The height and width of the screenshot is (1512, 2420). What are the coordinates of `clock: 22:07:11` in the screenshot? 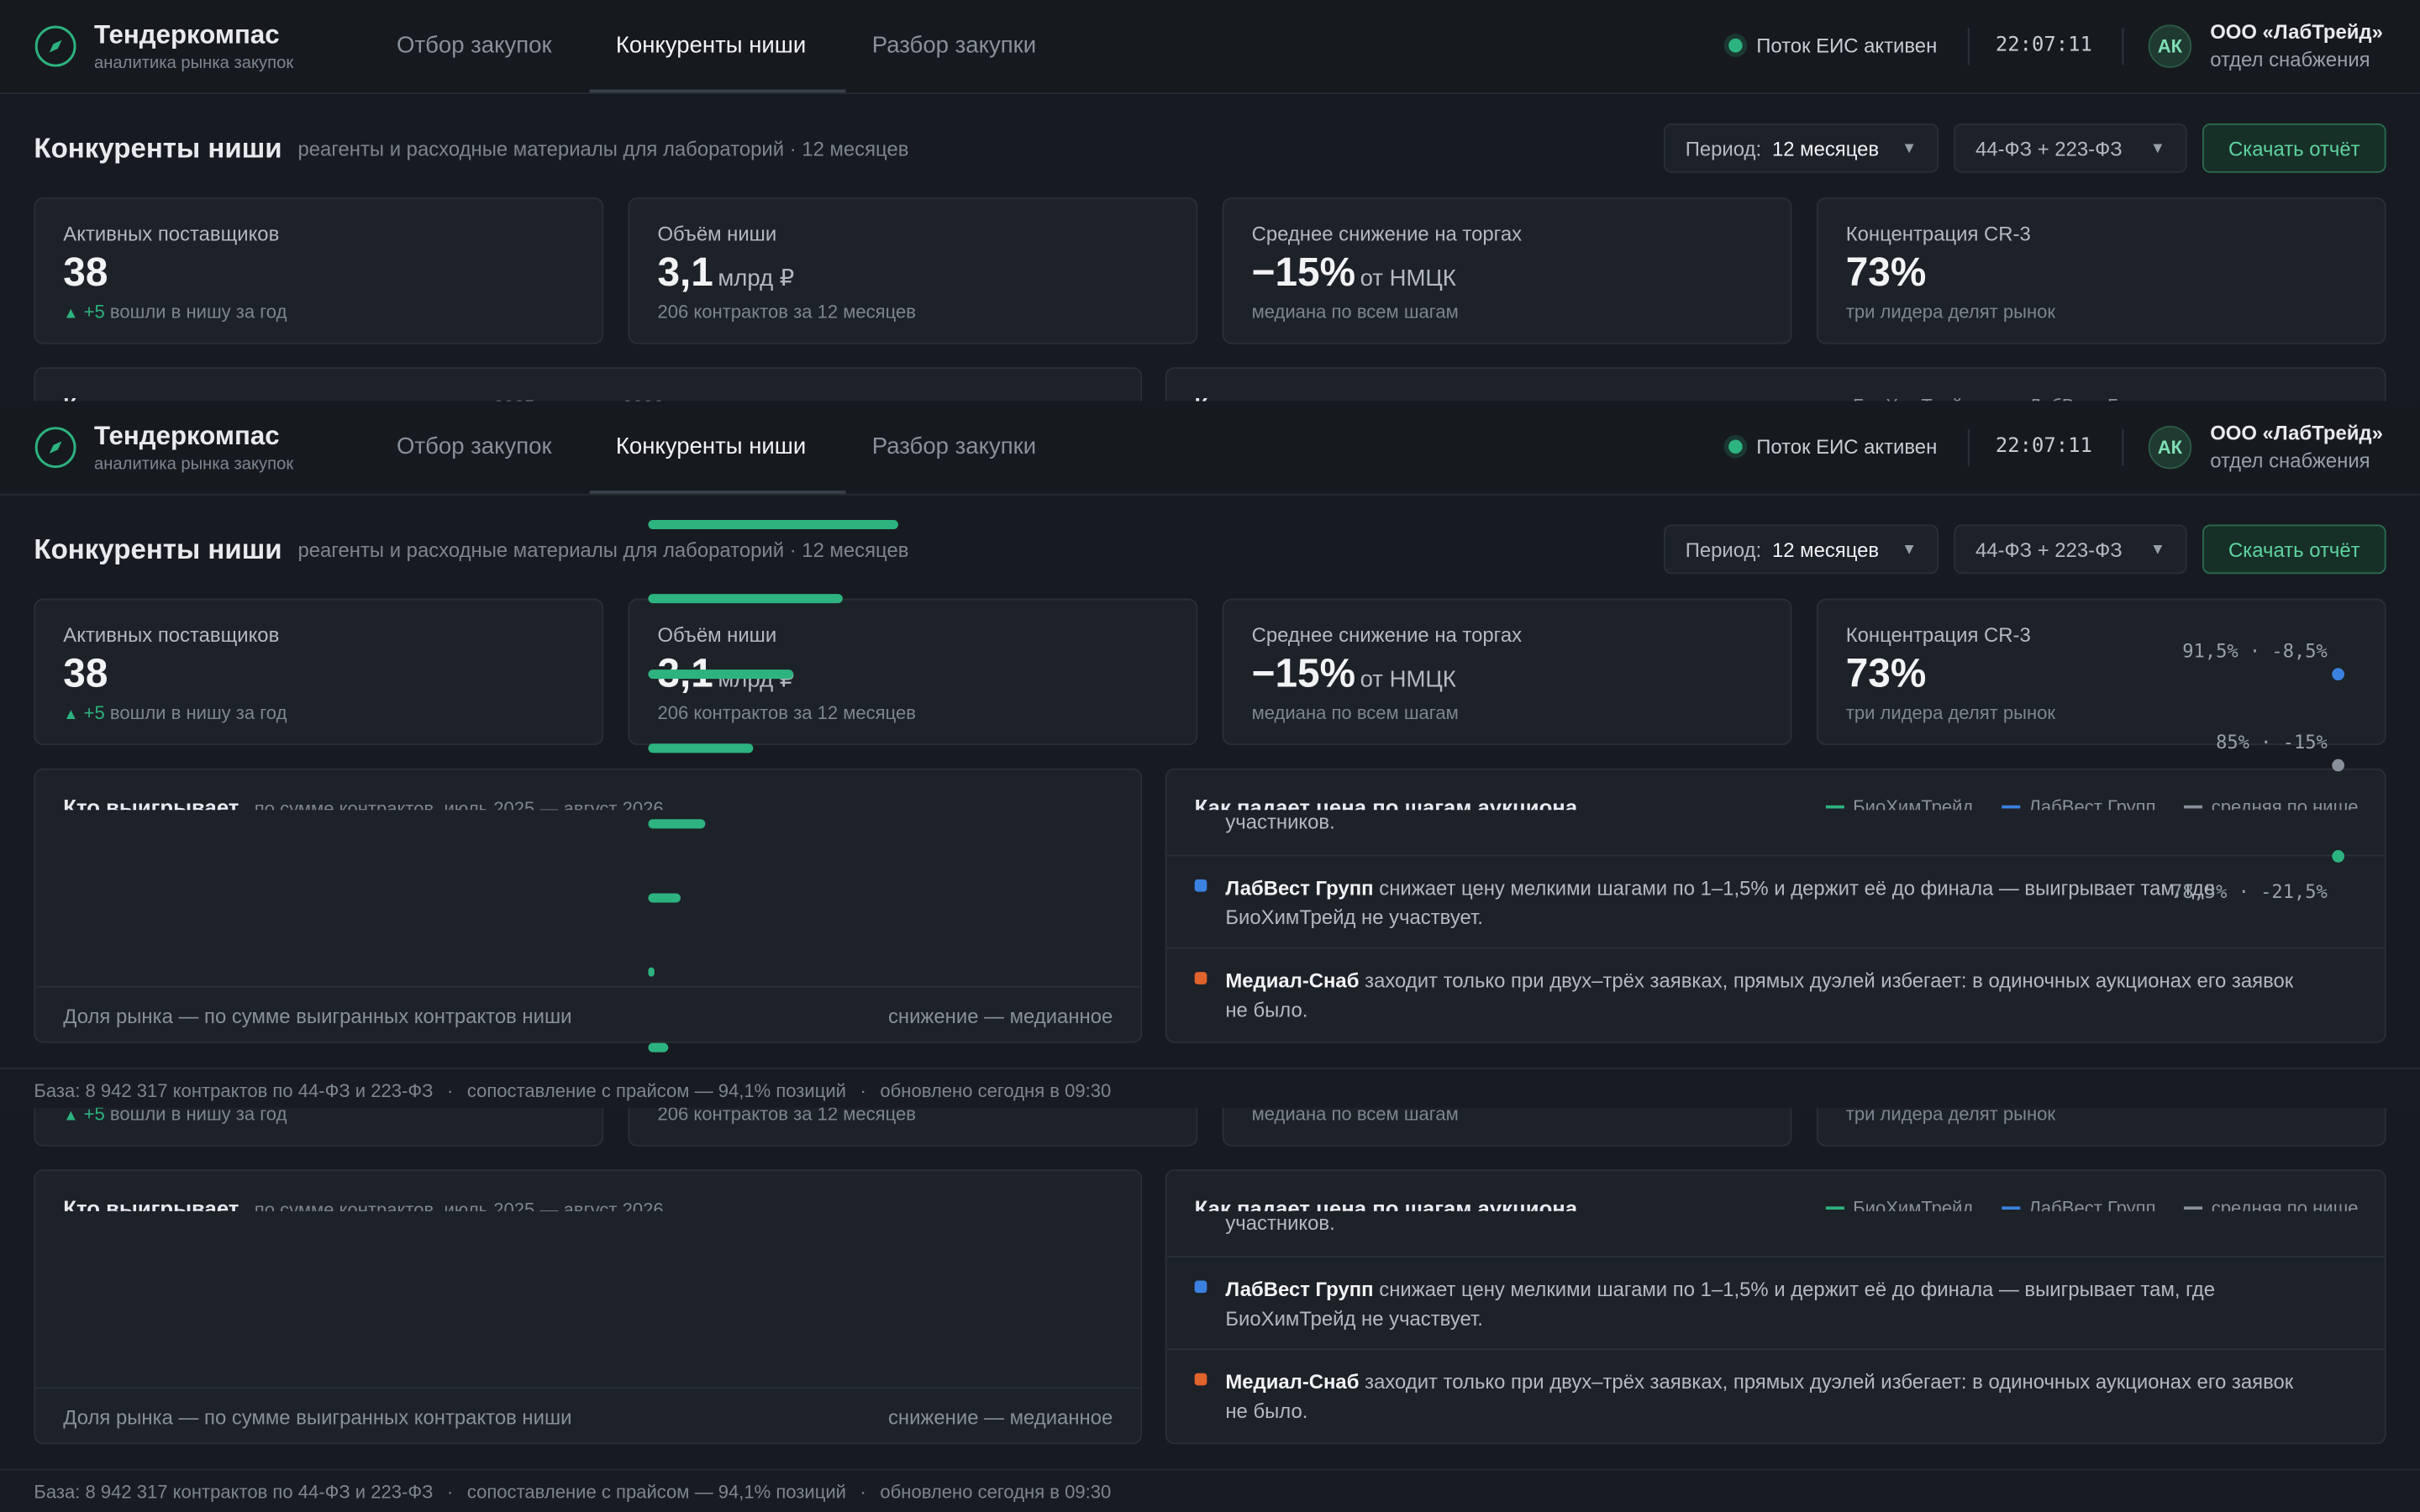 It's located at (2044, 45).